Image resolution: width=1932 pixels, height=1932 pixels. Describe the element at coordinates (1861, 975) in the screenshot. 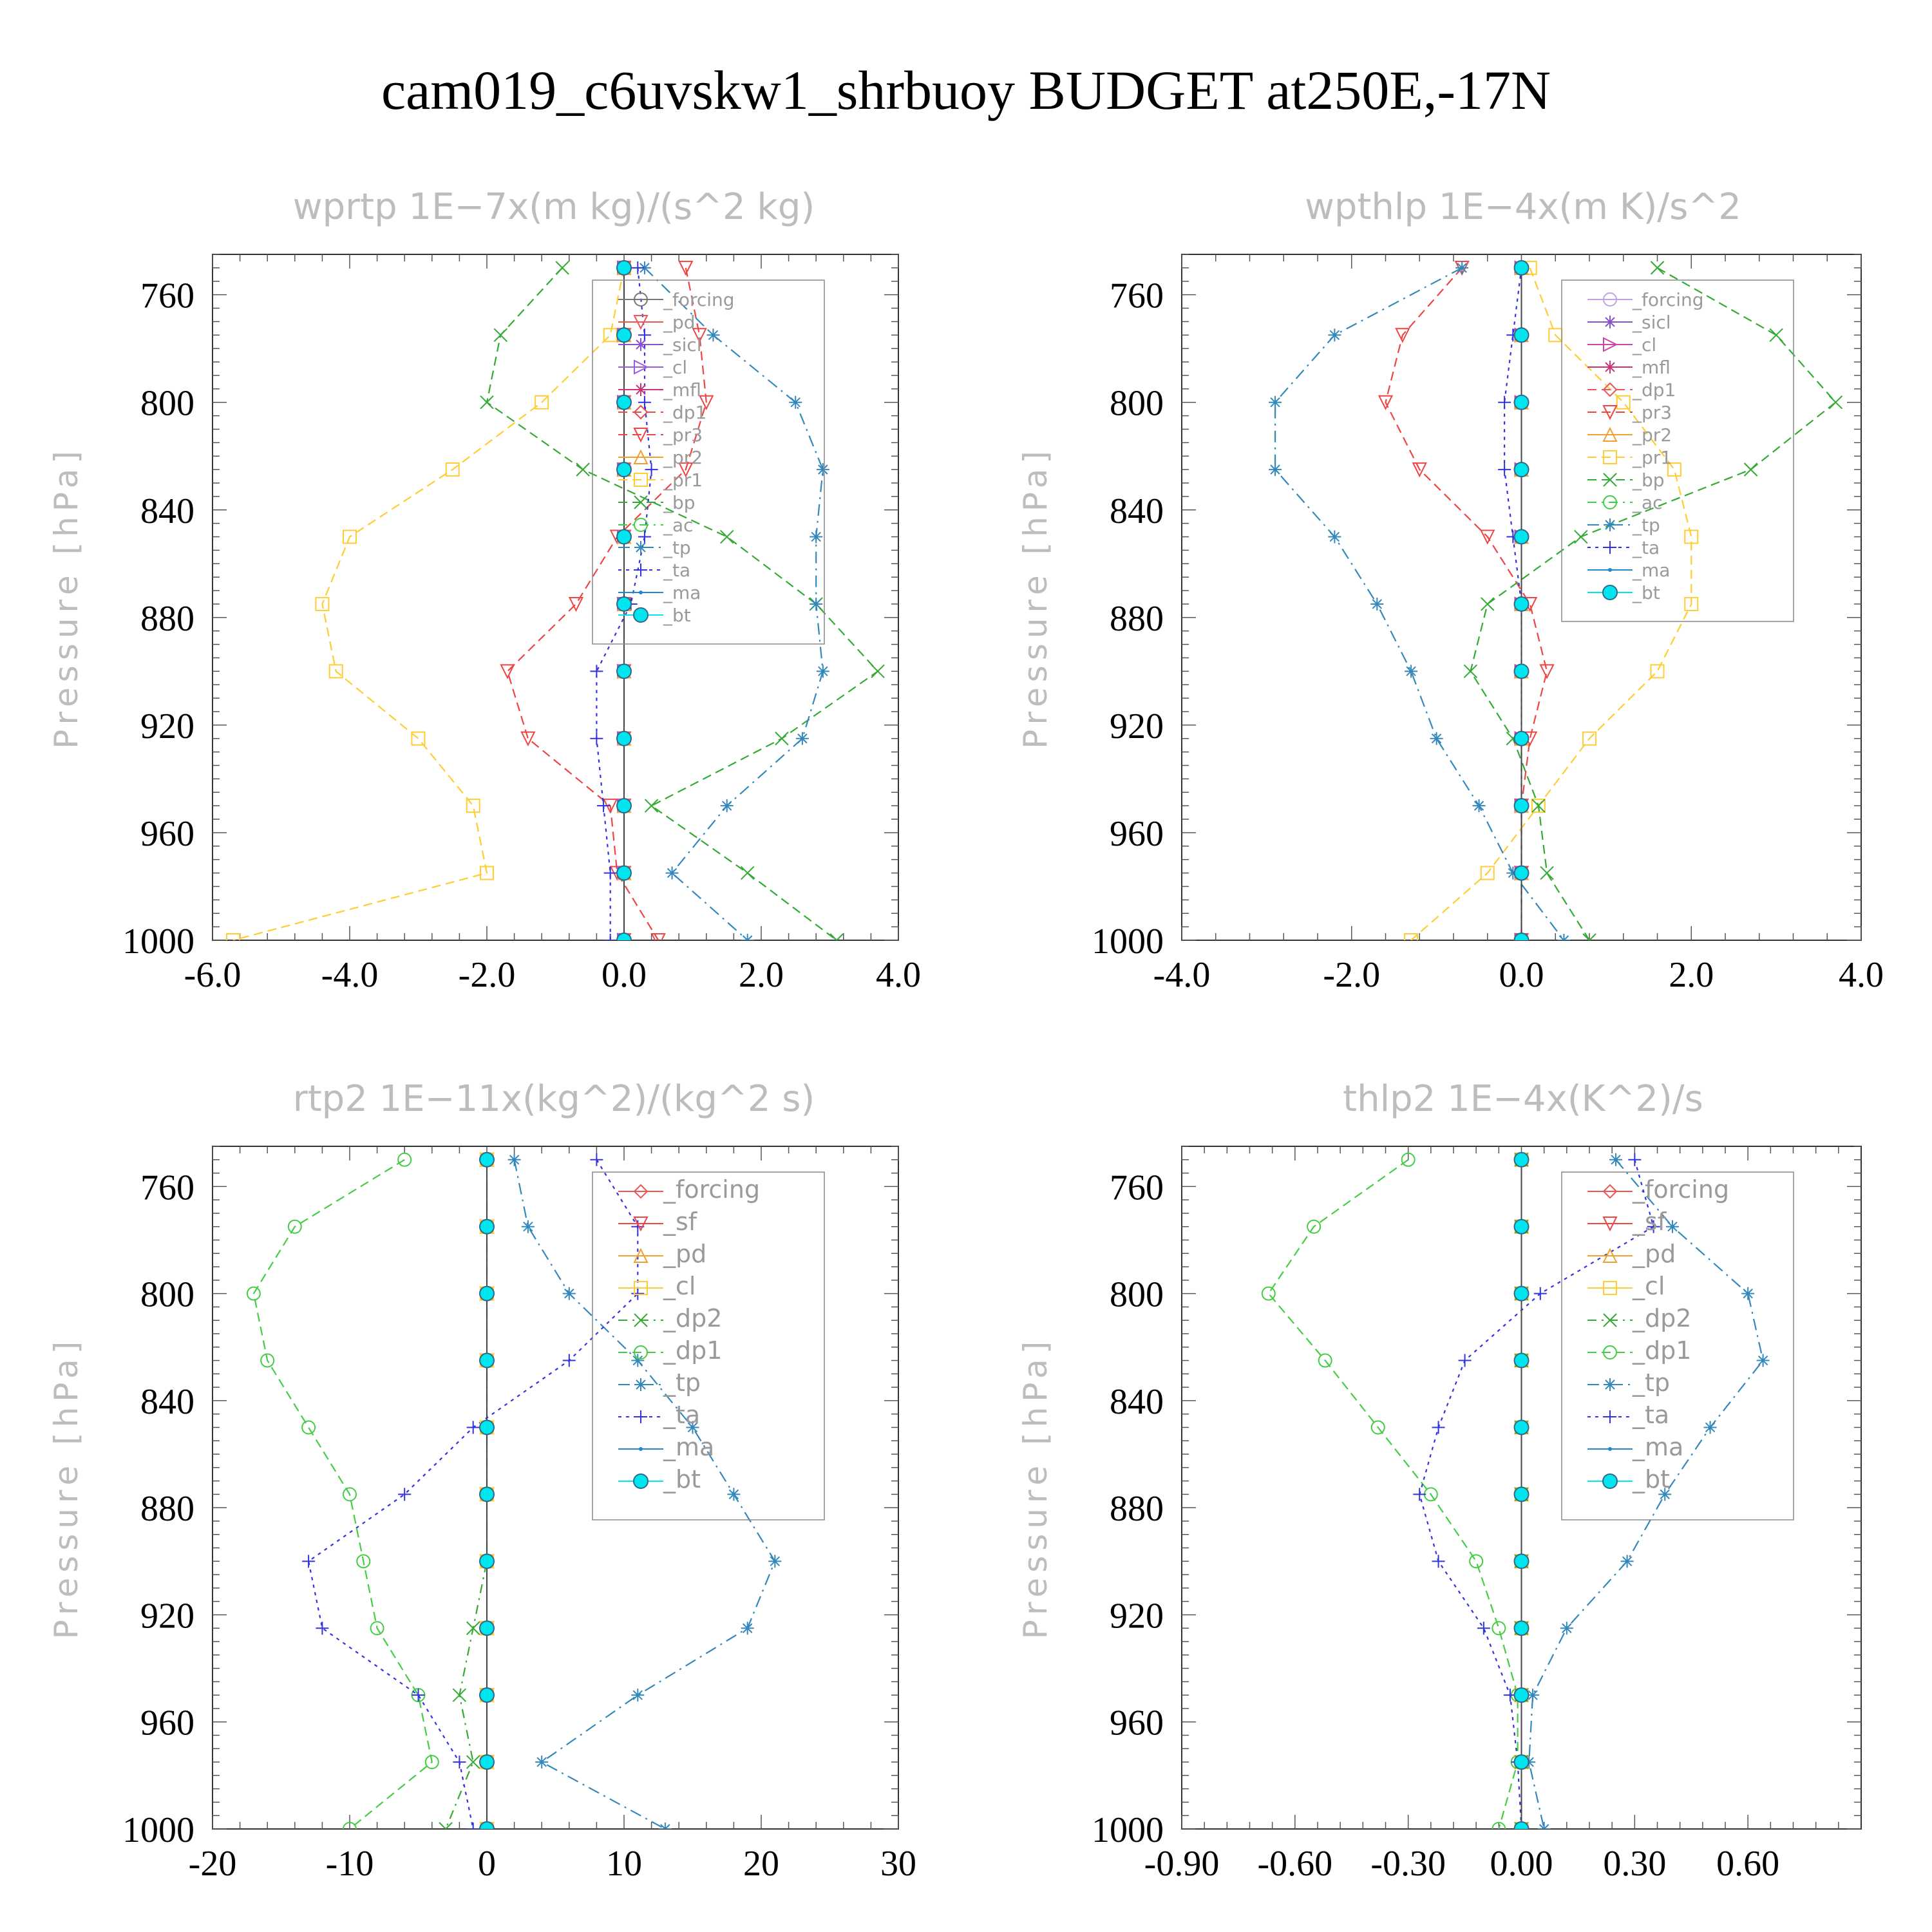

I see `x-tick-label: 4.0` at that location.